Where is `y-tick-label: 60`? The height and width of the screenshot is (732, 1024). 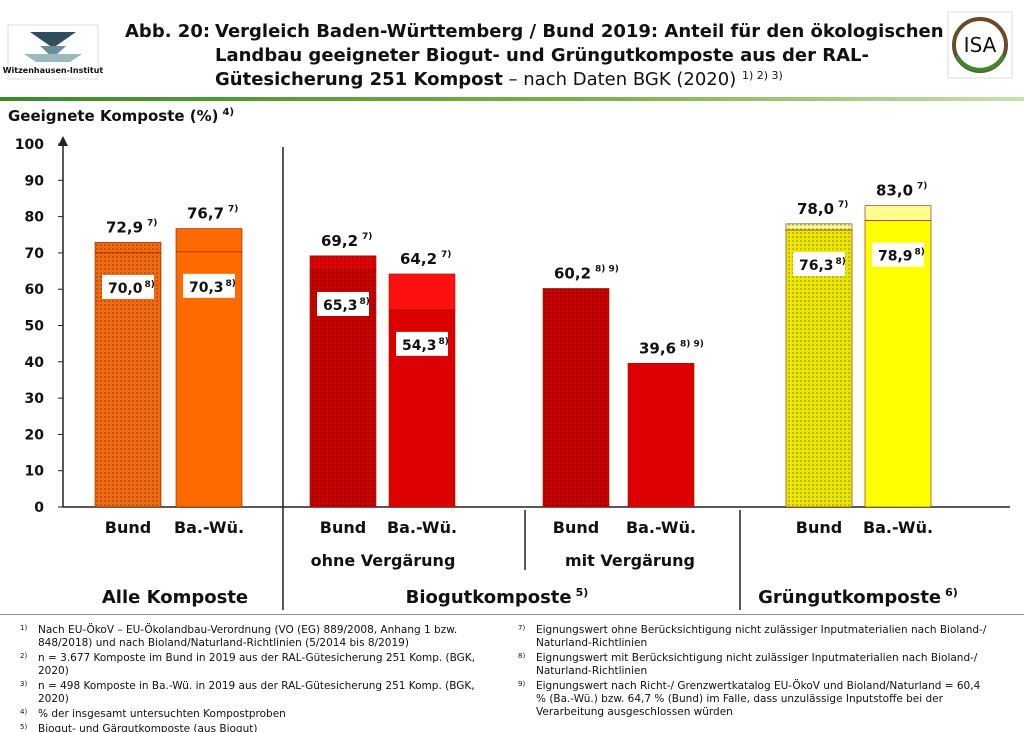
y-tick-label: 60 is located at coordinates (35, 290).